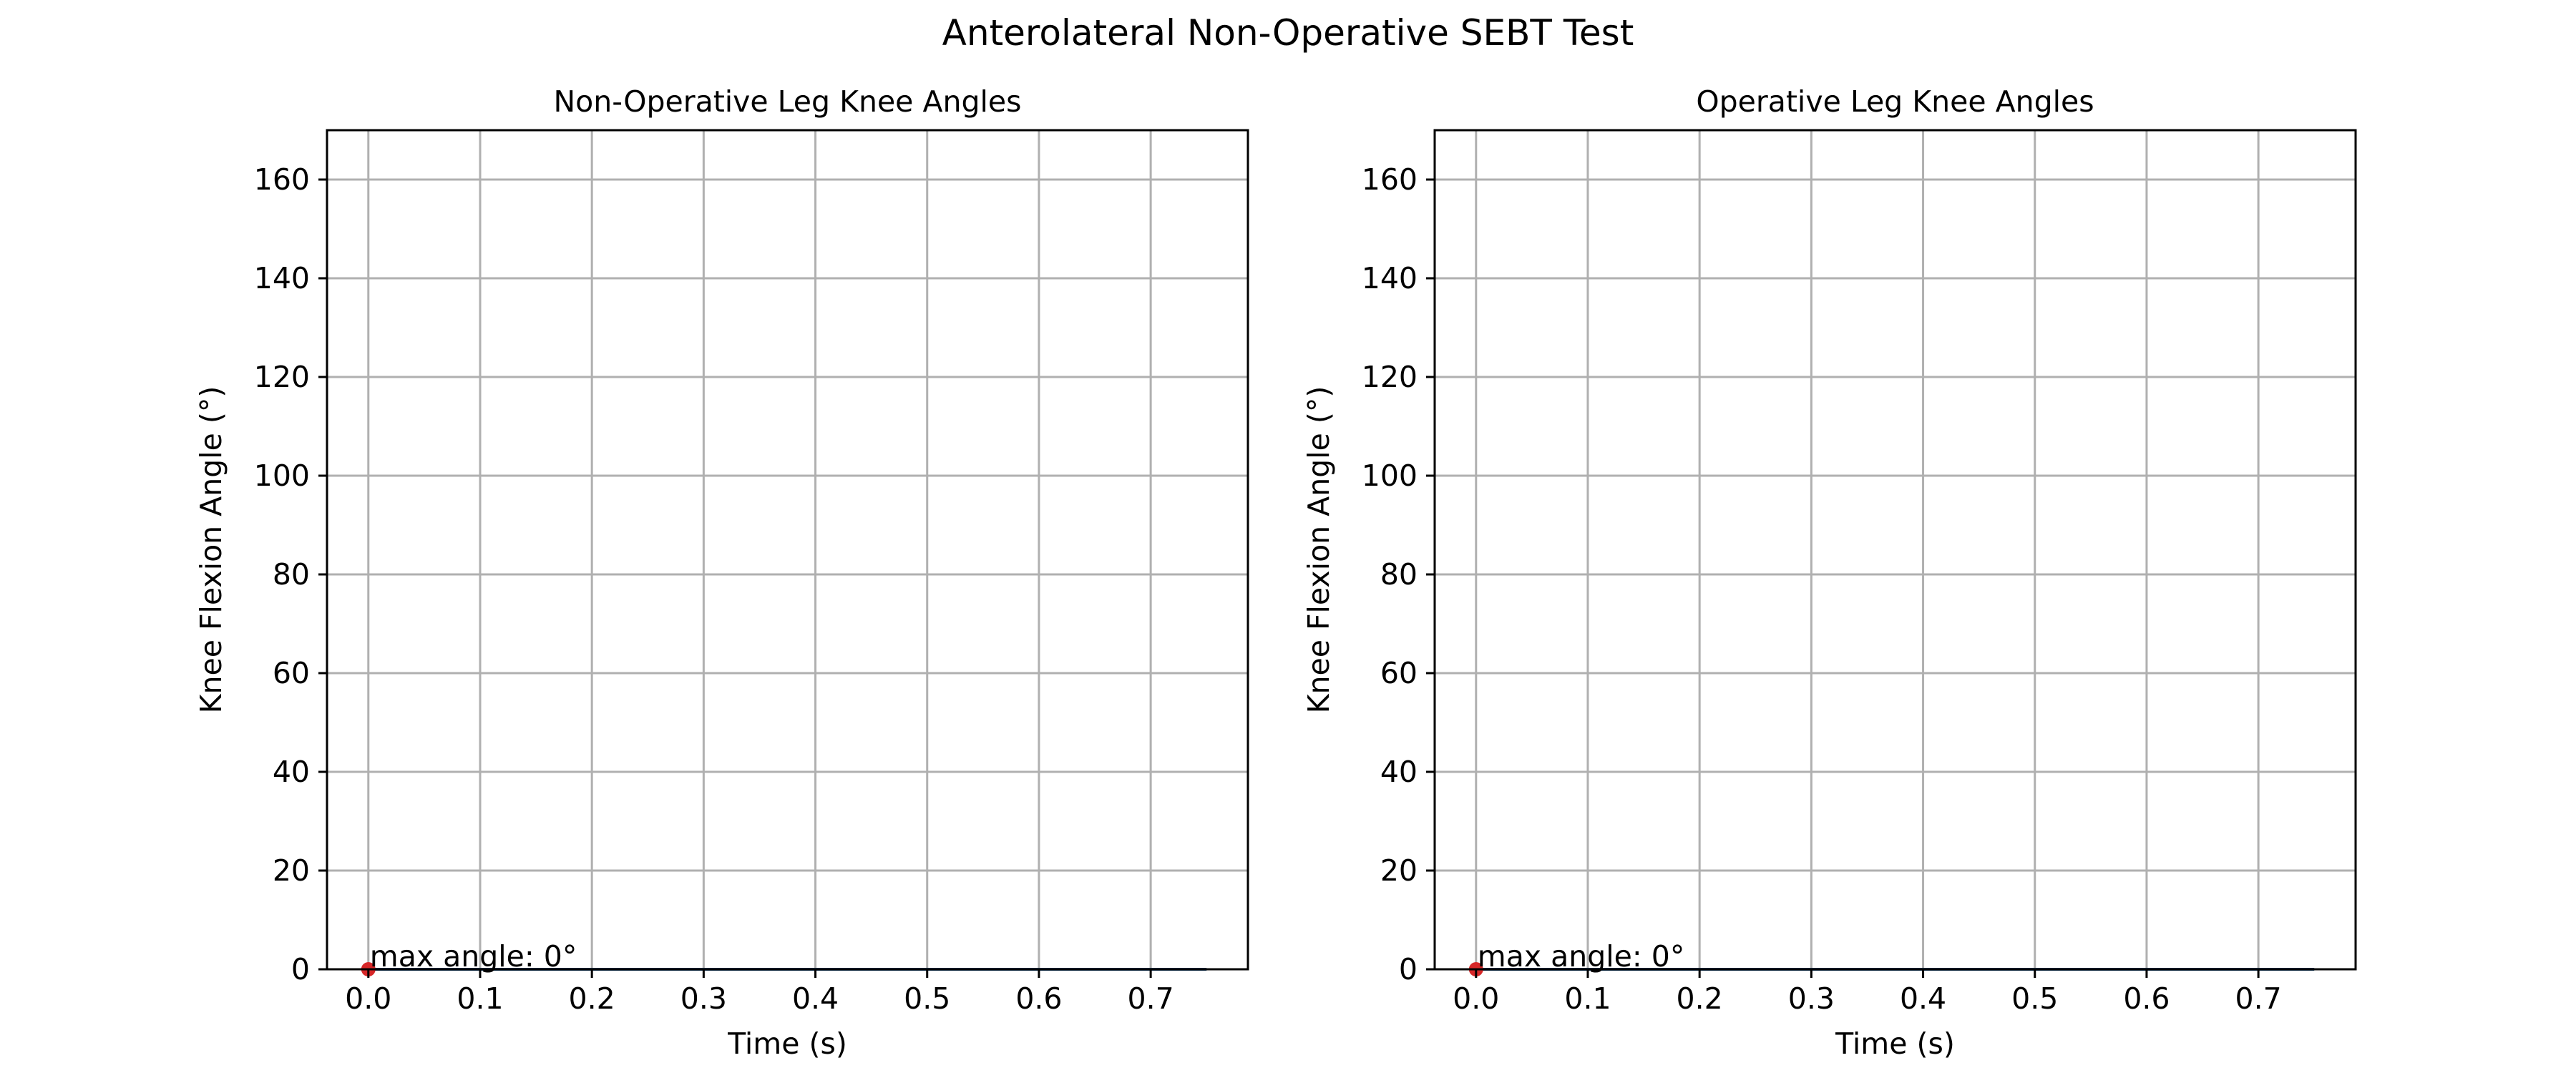  What do you see at coordinates (1895, 101) in the screenshot?
I see `subplot-title: Operative Leg Knee Angles` at bounding box center [1895, 101].